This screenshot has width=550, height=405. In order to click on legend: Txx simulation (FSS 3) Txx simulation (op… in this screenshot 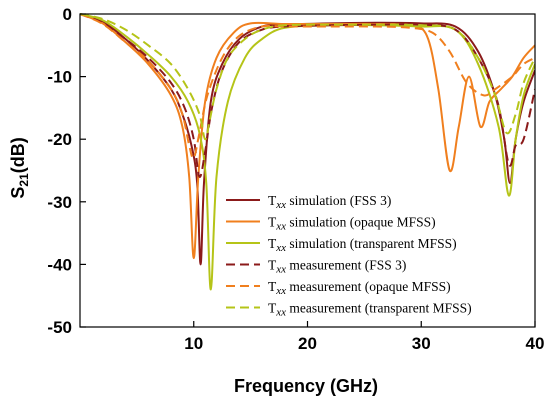, I will do `click(349, 256)`.